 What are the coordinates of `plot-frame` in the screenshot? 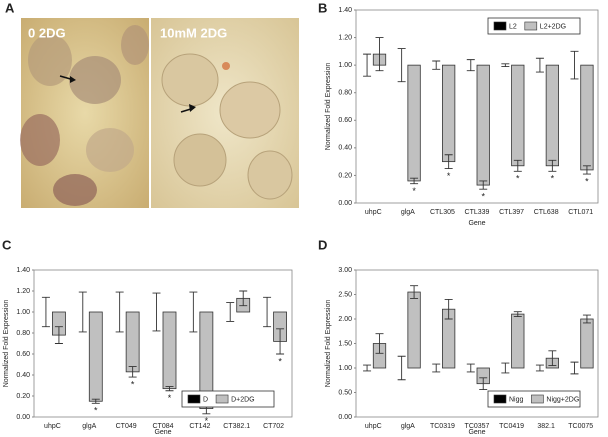 It's located at (163, 343).